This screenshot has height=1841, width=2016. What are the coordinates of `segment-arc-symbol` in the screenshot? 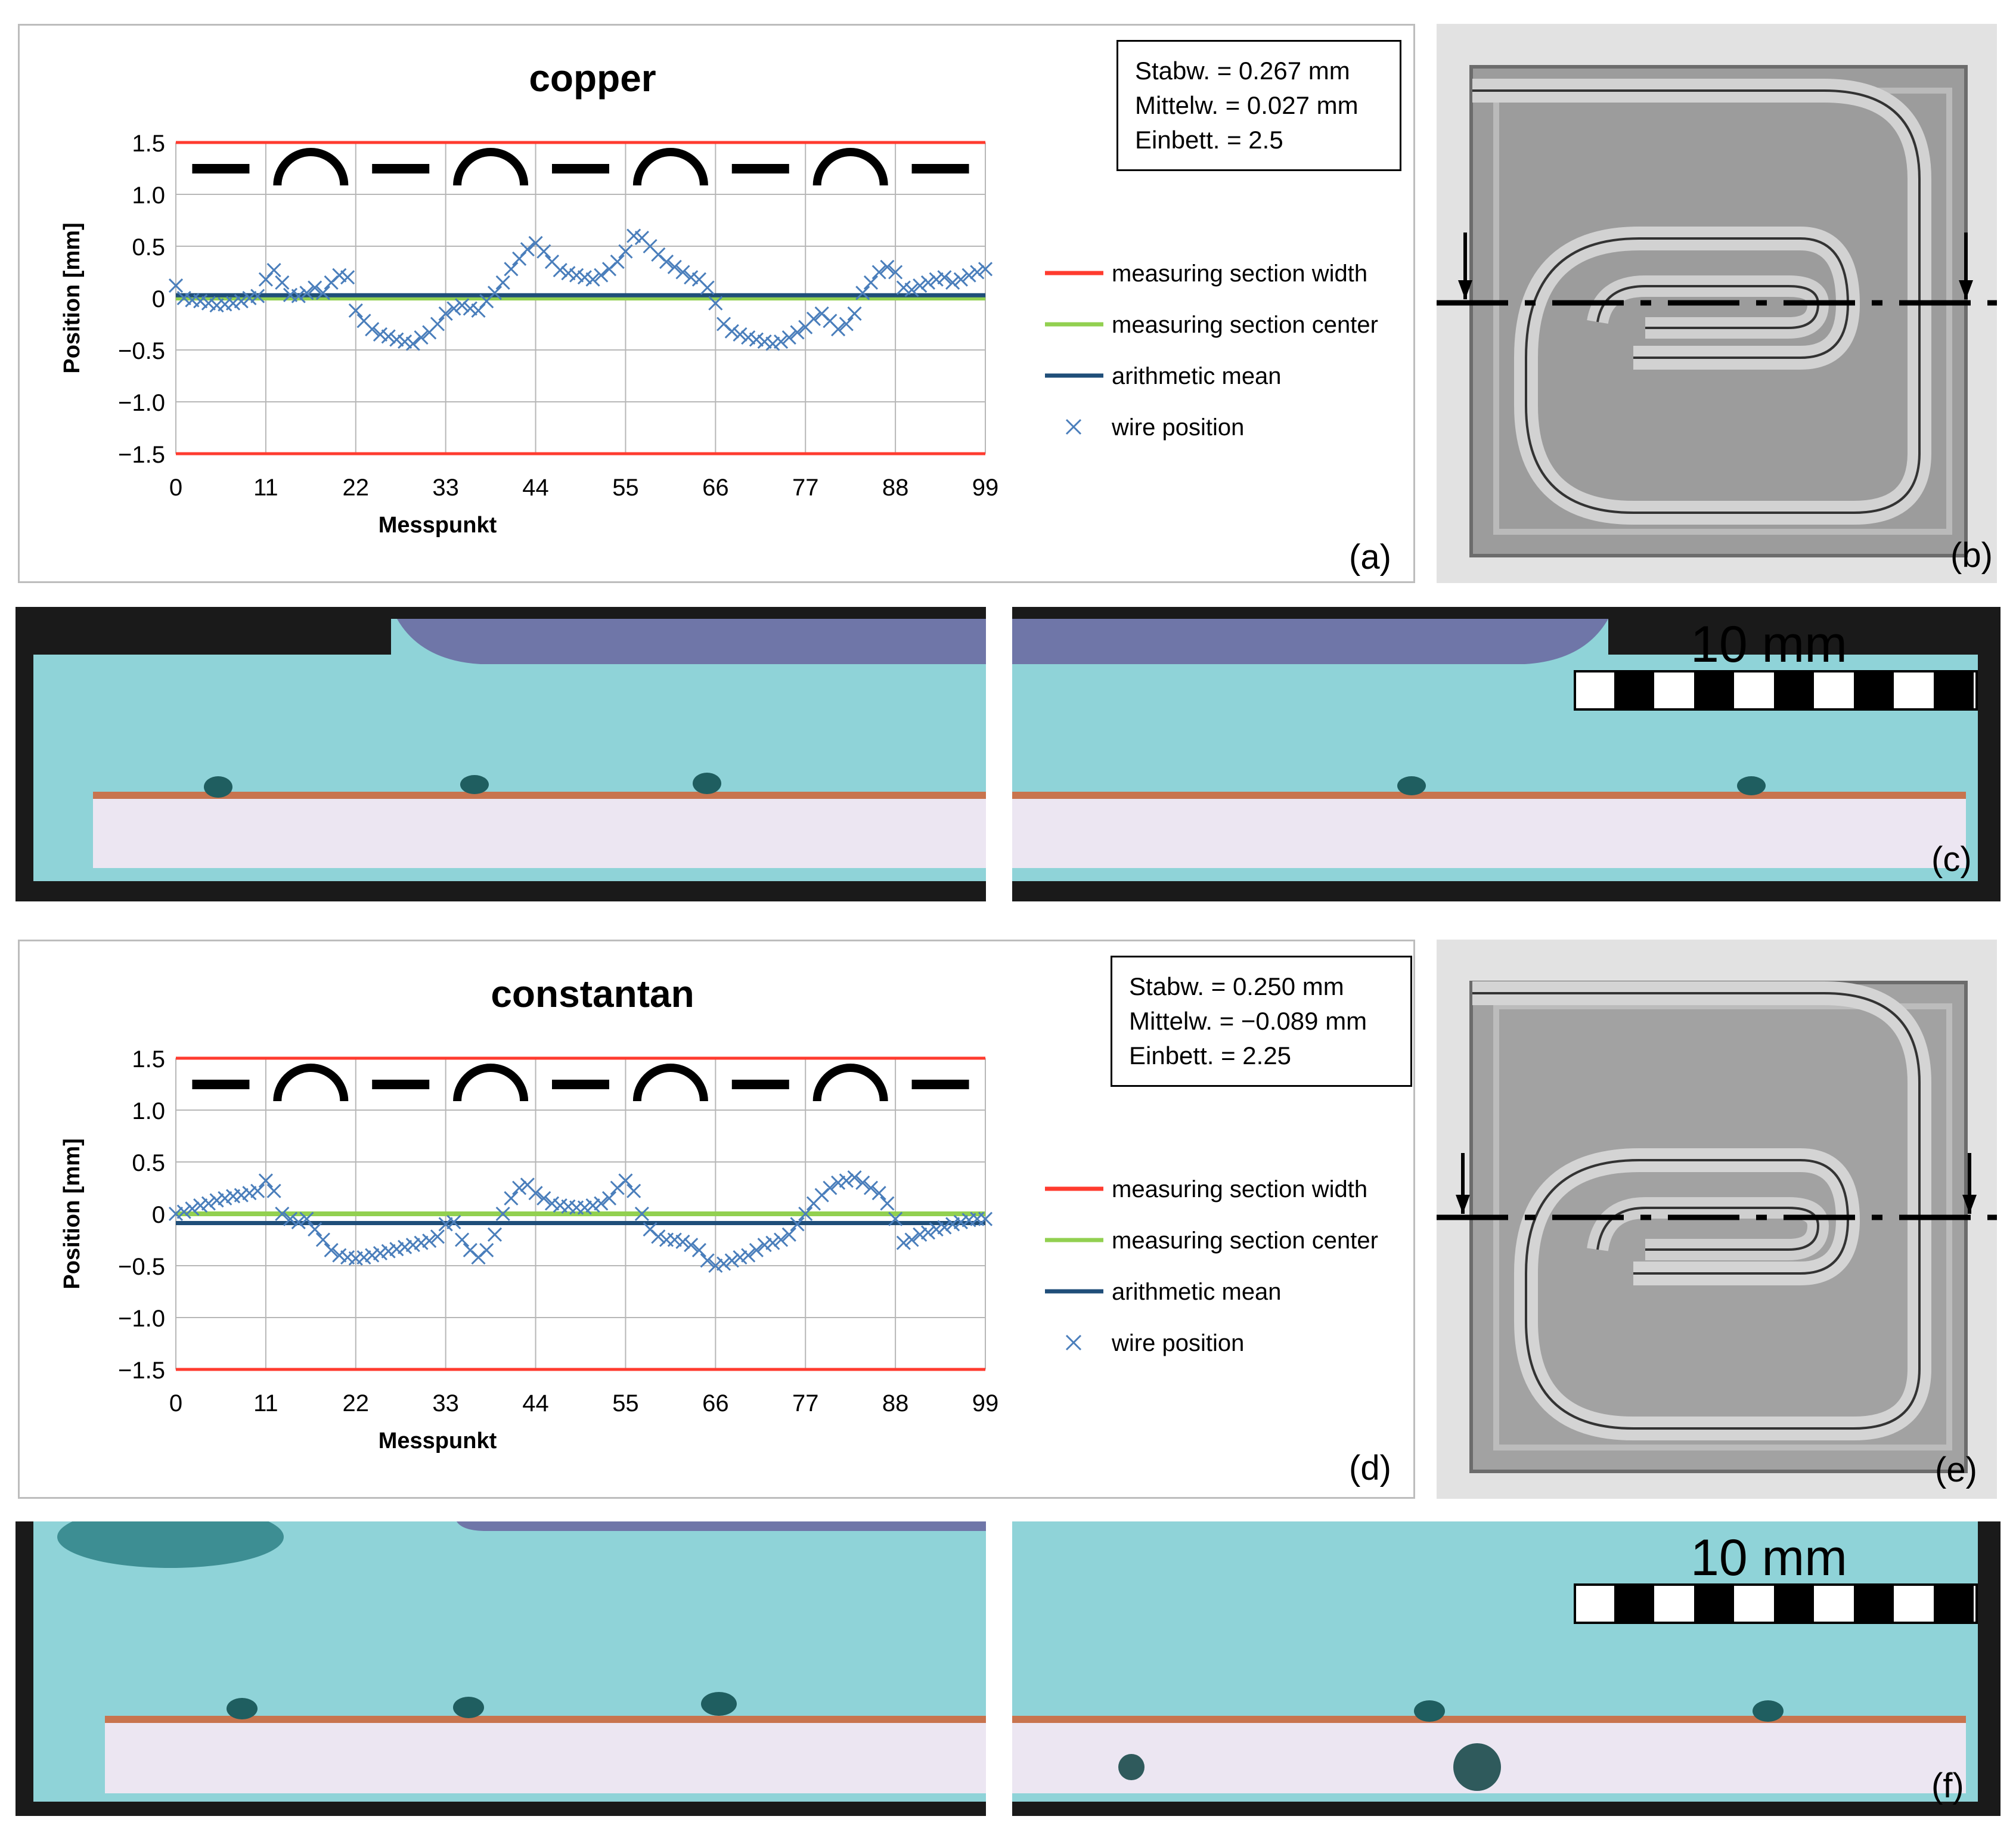 It's located at (311, 167).